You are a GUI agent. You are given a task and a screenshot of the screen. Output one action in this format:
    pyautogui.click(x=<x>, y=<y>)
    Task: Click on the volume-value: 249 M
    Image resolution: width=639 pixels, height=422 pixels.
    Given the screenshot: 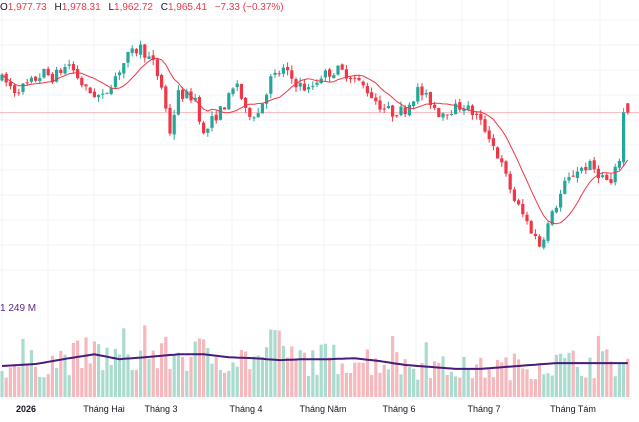 What is the action you would take?
    pyautogui.click(x=22, y=308)
    